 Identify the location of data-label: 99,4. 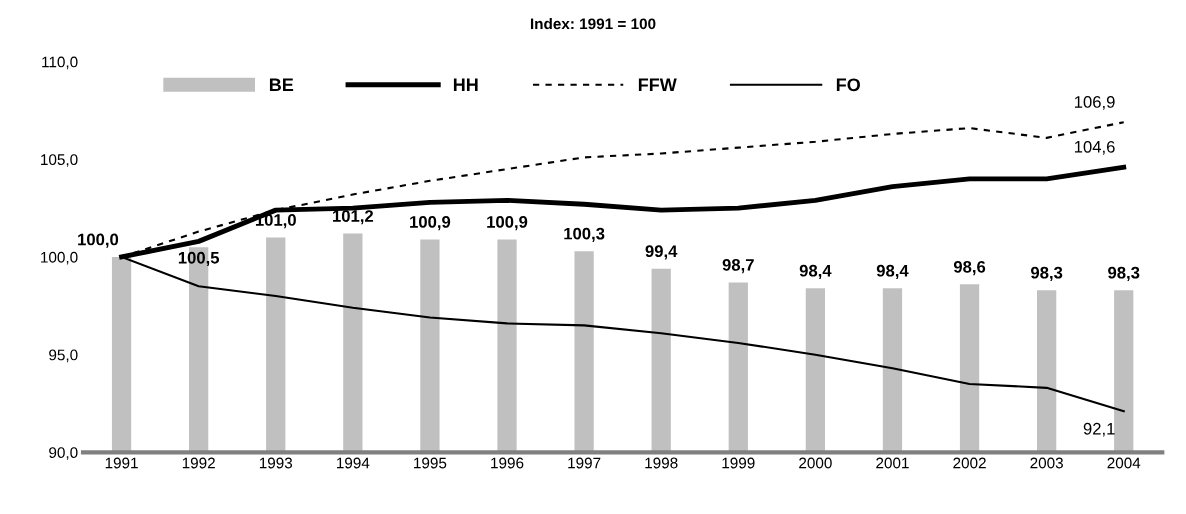
(661, 252).